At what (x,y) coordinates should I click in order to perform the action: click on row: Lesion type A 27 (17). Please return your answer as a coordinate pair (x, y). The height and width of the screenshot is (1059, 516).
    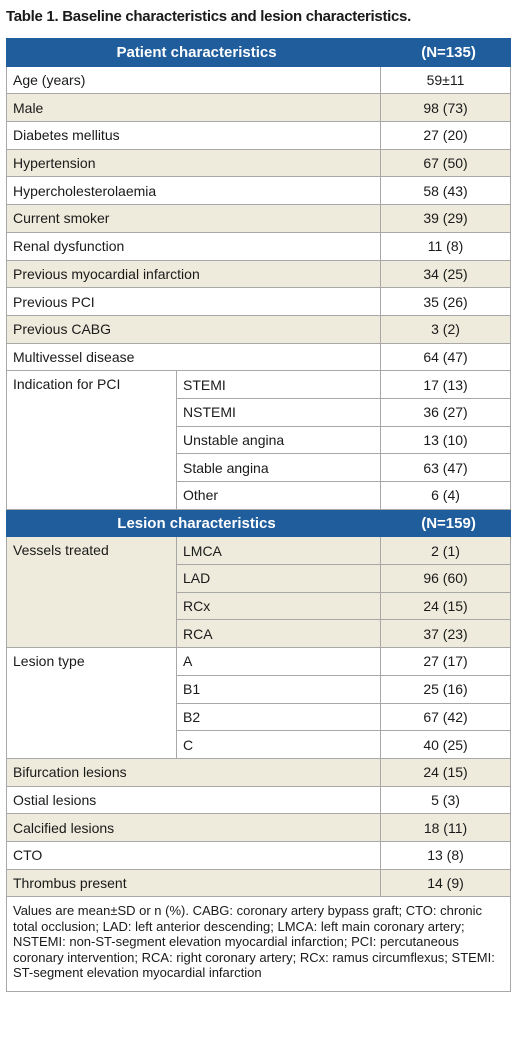
    Looking at the image, I should click on (259, 703).